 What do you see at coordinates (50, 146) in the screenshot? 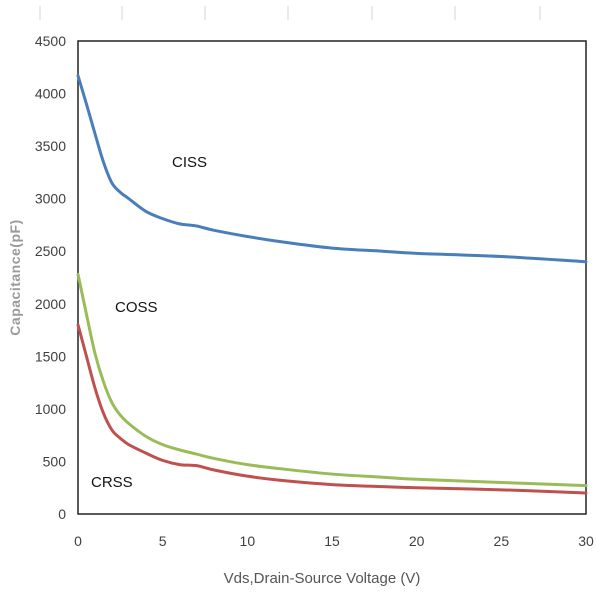
I see `y-tick-label: 3500` at bounding box center [50, 146].